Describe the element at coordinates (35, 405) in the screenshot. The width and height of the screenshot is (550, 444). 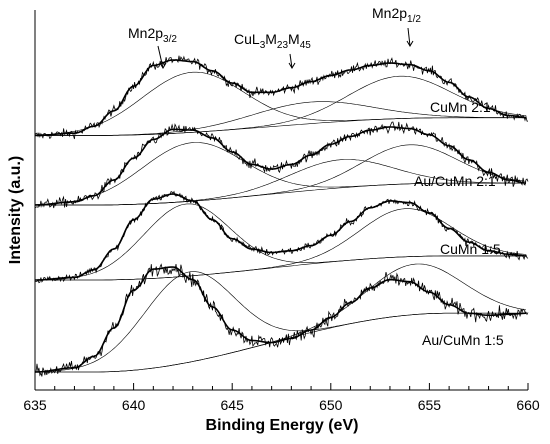
I see `x-tick-label: 635` at that location.